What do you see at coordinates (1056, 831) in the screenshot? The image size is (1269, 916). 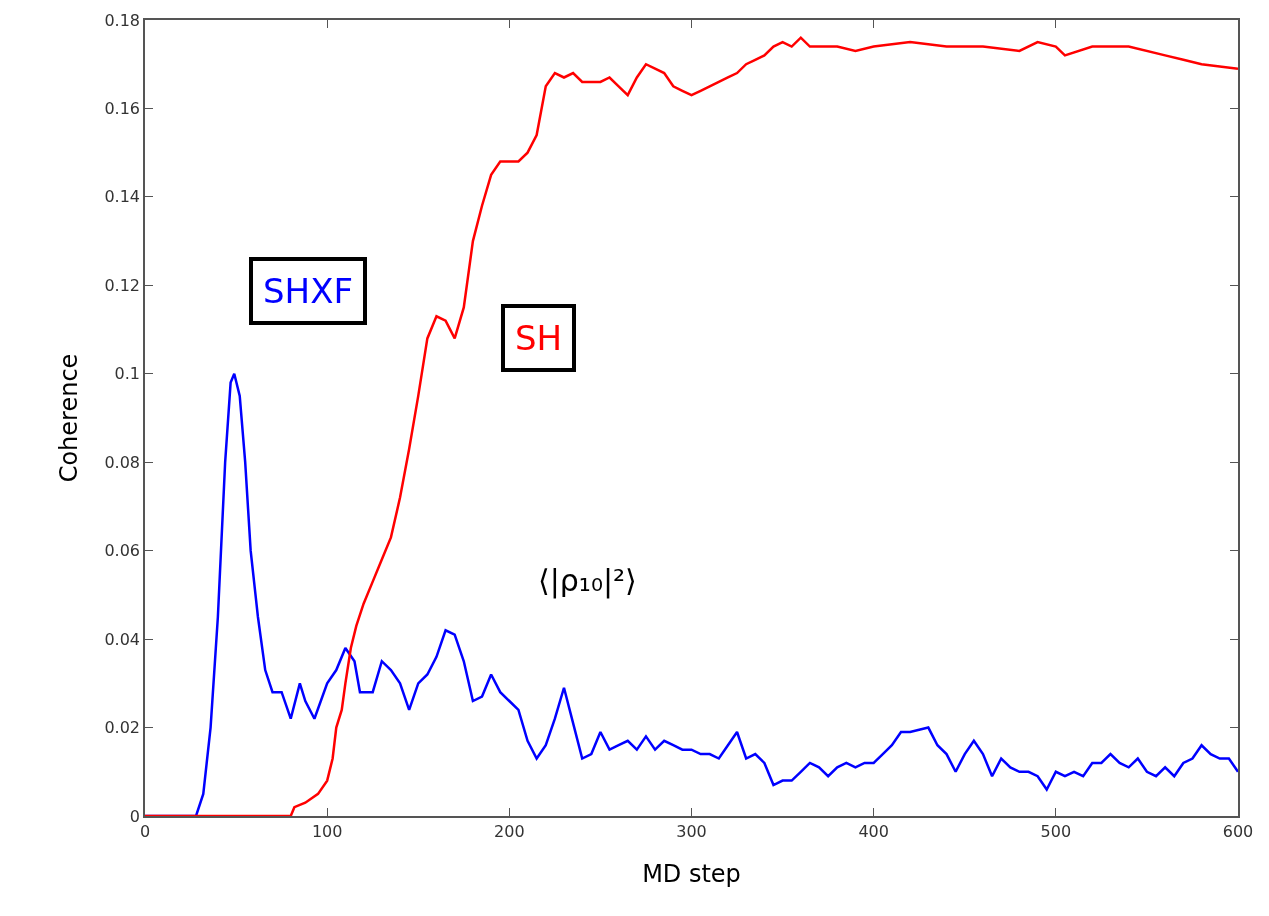 I see `x-tick-label: 500` at bounding box center [1056, 831].